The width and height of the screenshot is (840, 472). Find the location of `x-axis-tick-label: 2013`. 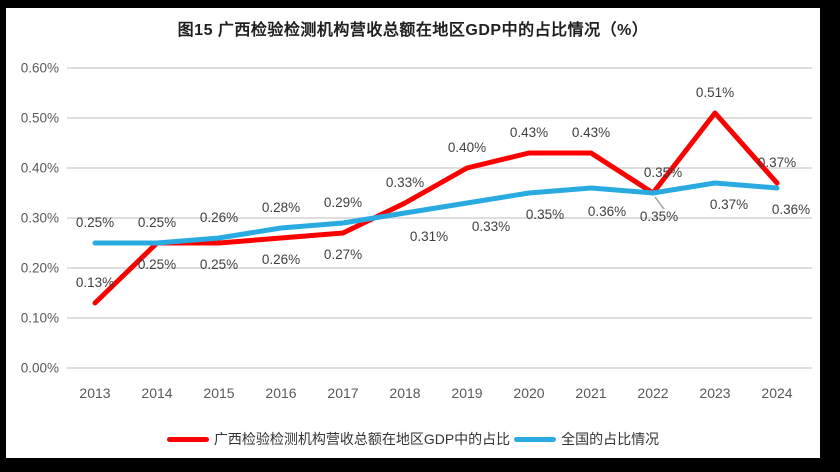

x-axis-tick-label: 2013 is located at coordinates (94, 393).